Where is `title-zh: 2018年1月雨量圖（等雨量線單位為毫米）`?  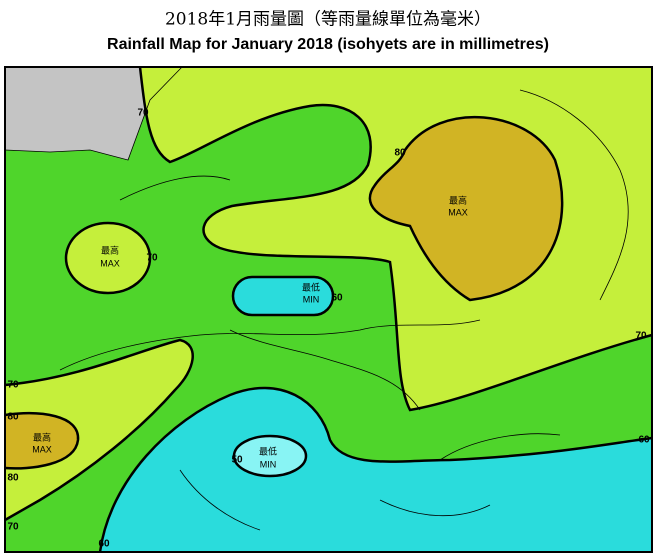 title-zh: 2018年1月雨量圖（等雨量線單位為毫米） is located at coordinates (328, 20).